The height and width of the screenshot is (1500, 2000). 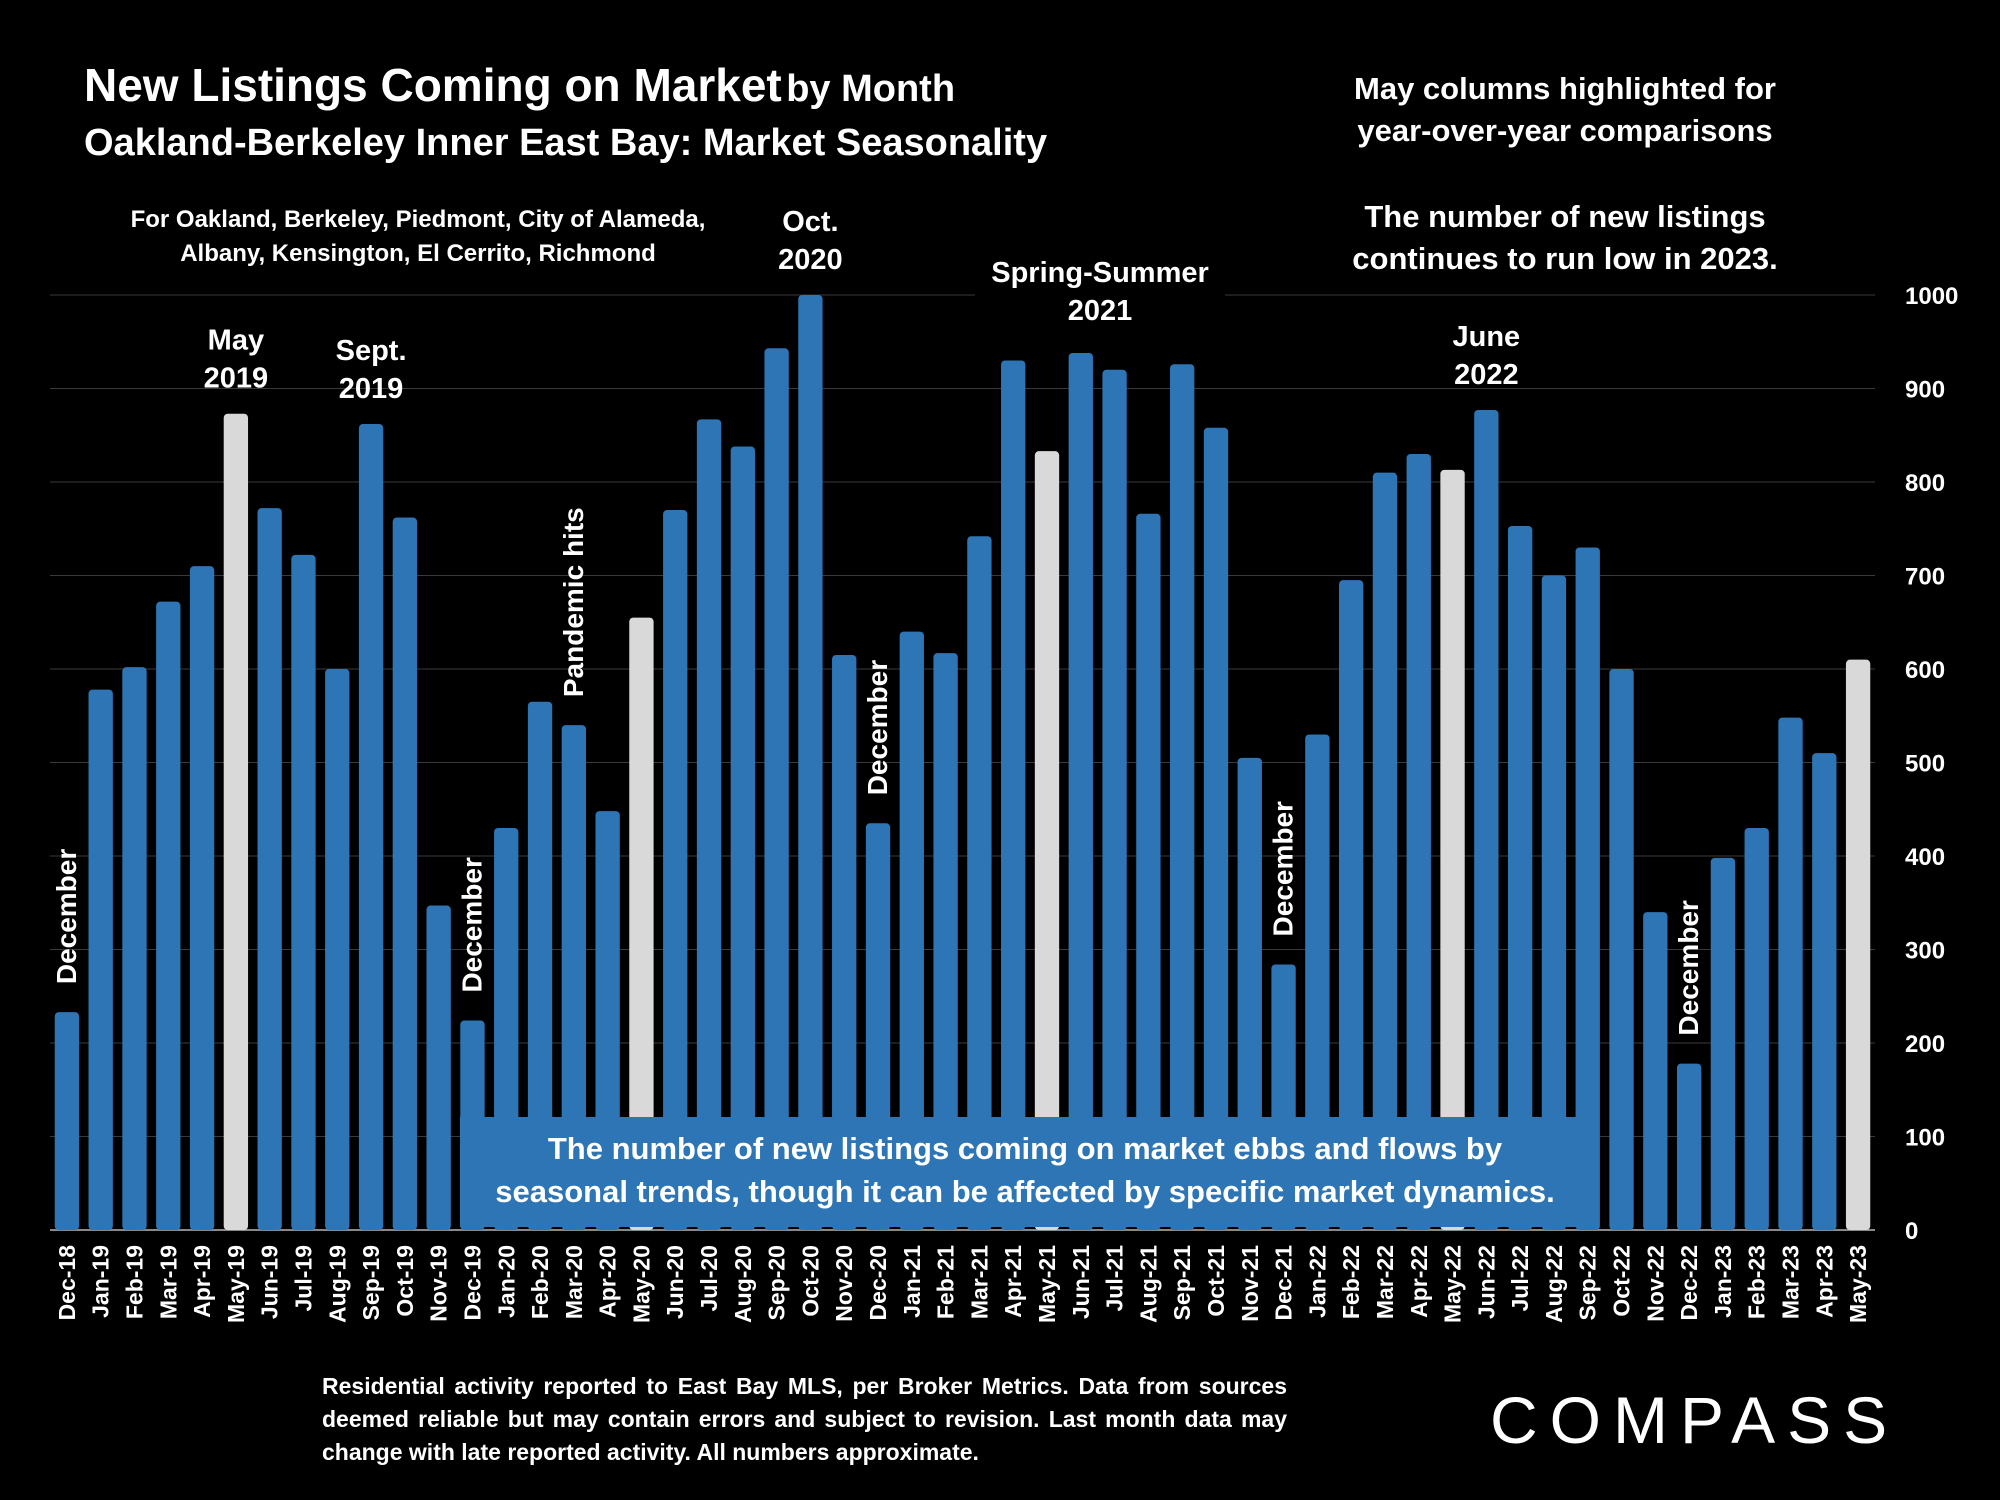 What do you see at coordinates (1858, 1284) in the screenshot?
I see `x-tick-label: May-23` at bounding box center [1858, 1284].